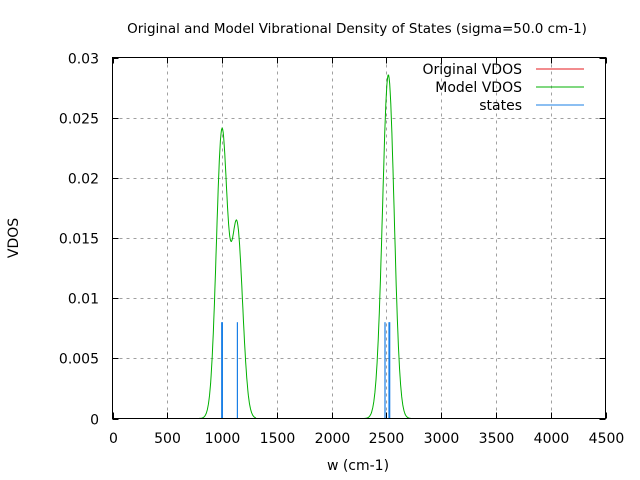 Image resolution: width=640 pixels, height=480 pixels. I want to click on y-tick-label: 0.03, so click(83, 60).